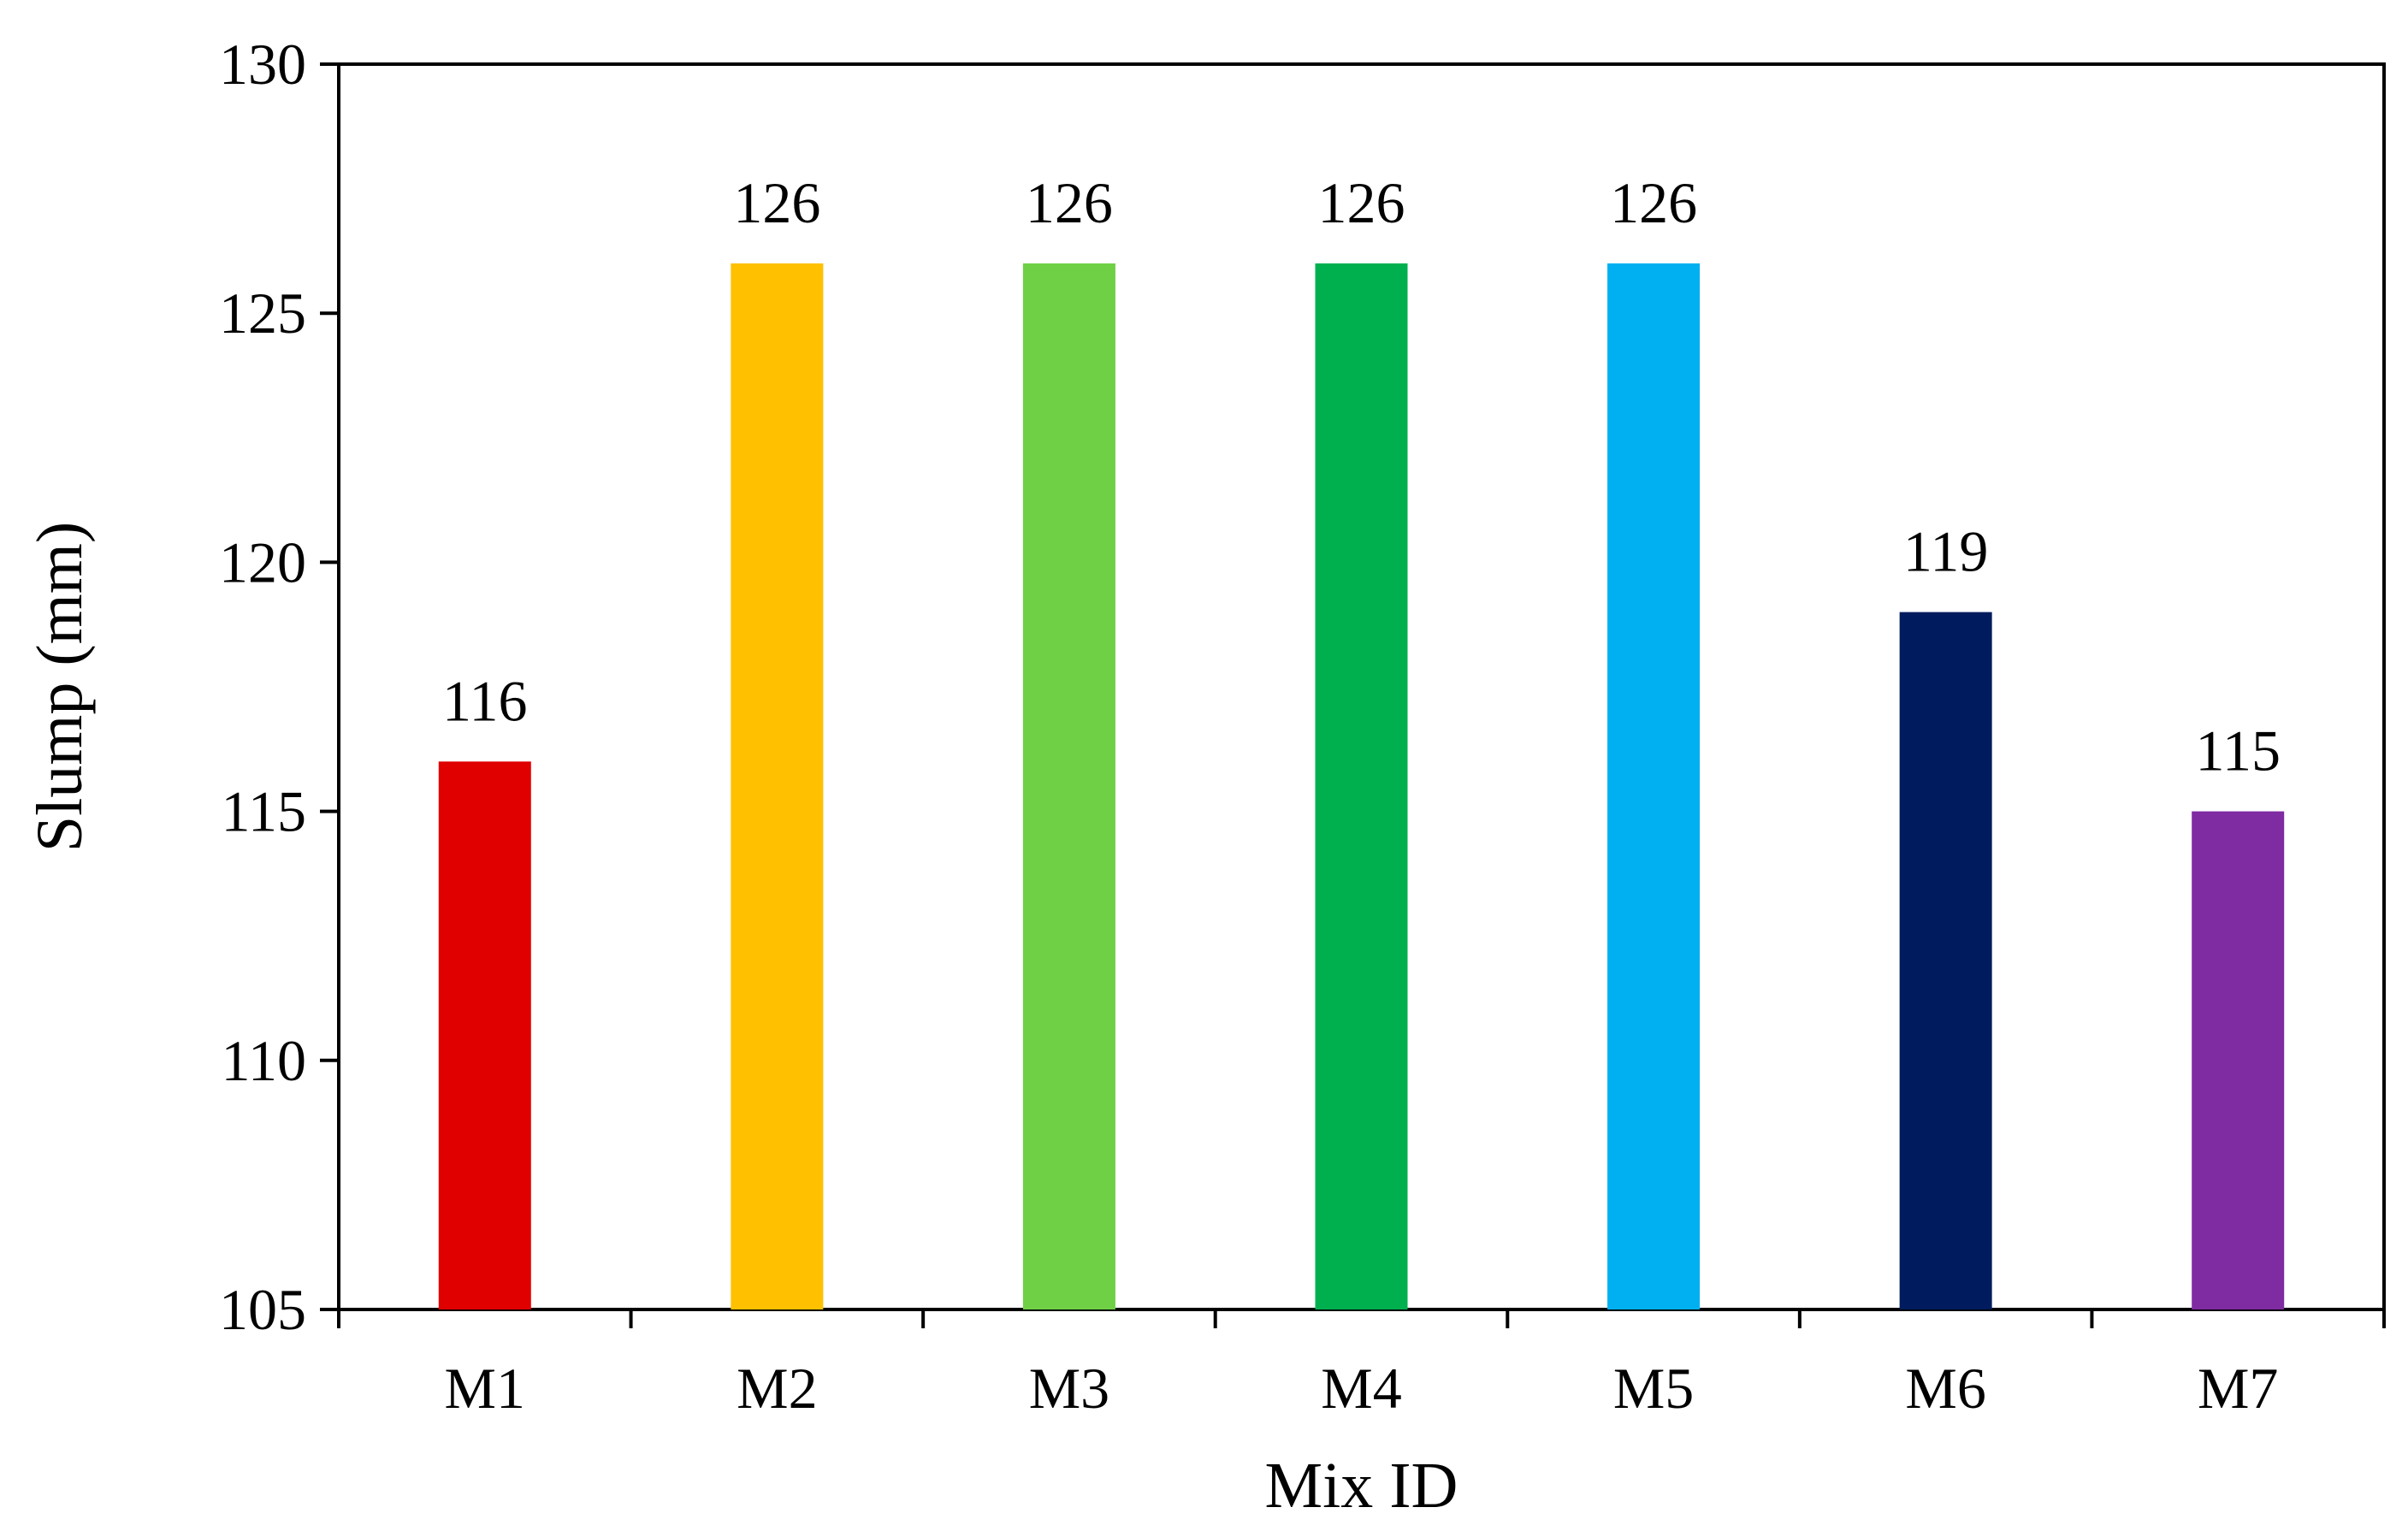  Describe the element at coordinates (279, 687) in the screenshot. I see `y-axis: 105 110 115 120 125 130` at that location.